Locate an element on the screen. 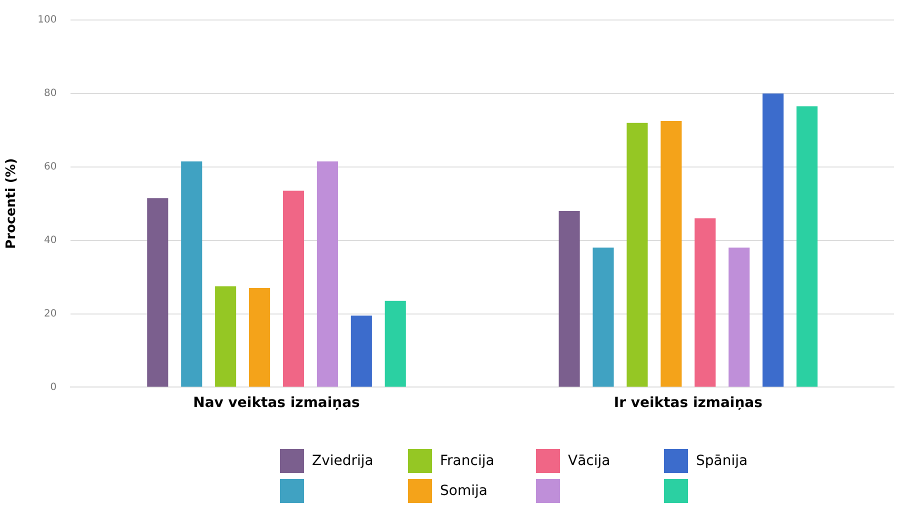 This screenshot has height=506, width=902. y-axis-title: Procenti (%) is located at coordinates (12, 203).